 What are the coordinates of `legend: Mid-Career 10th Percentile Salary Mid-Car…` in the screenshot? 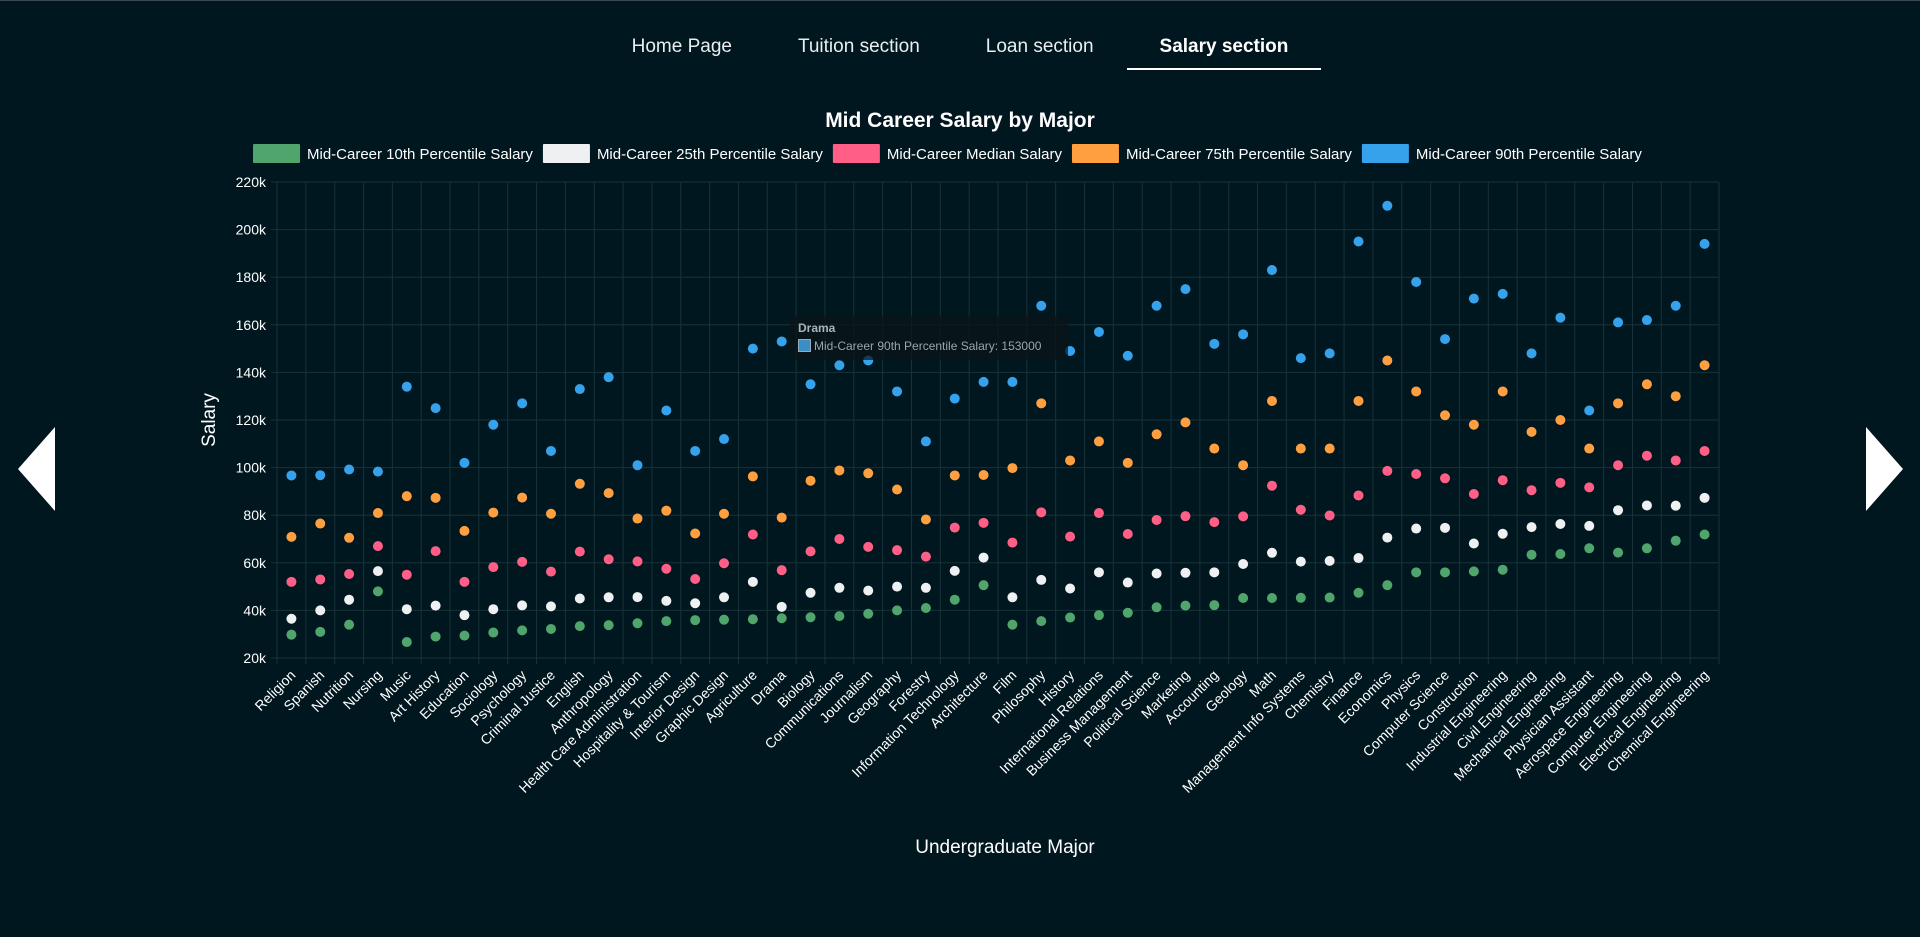 It's located at (947, 153).